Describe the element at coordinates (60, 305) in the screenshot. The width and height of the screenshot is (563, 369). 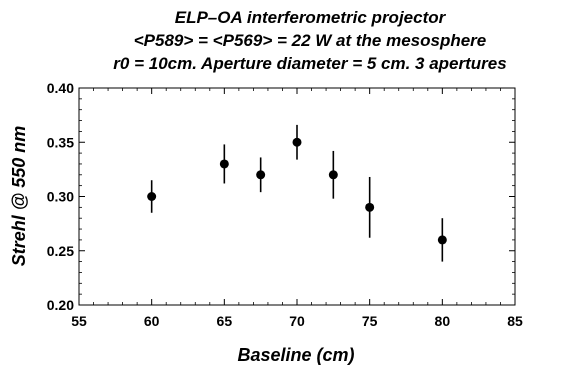
I see `y-tick-label: 0.20` at that location.